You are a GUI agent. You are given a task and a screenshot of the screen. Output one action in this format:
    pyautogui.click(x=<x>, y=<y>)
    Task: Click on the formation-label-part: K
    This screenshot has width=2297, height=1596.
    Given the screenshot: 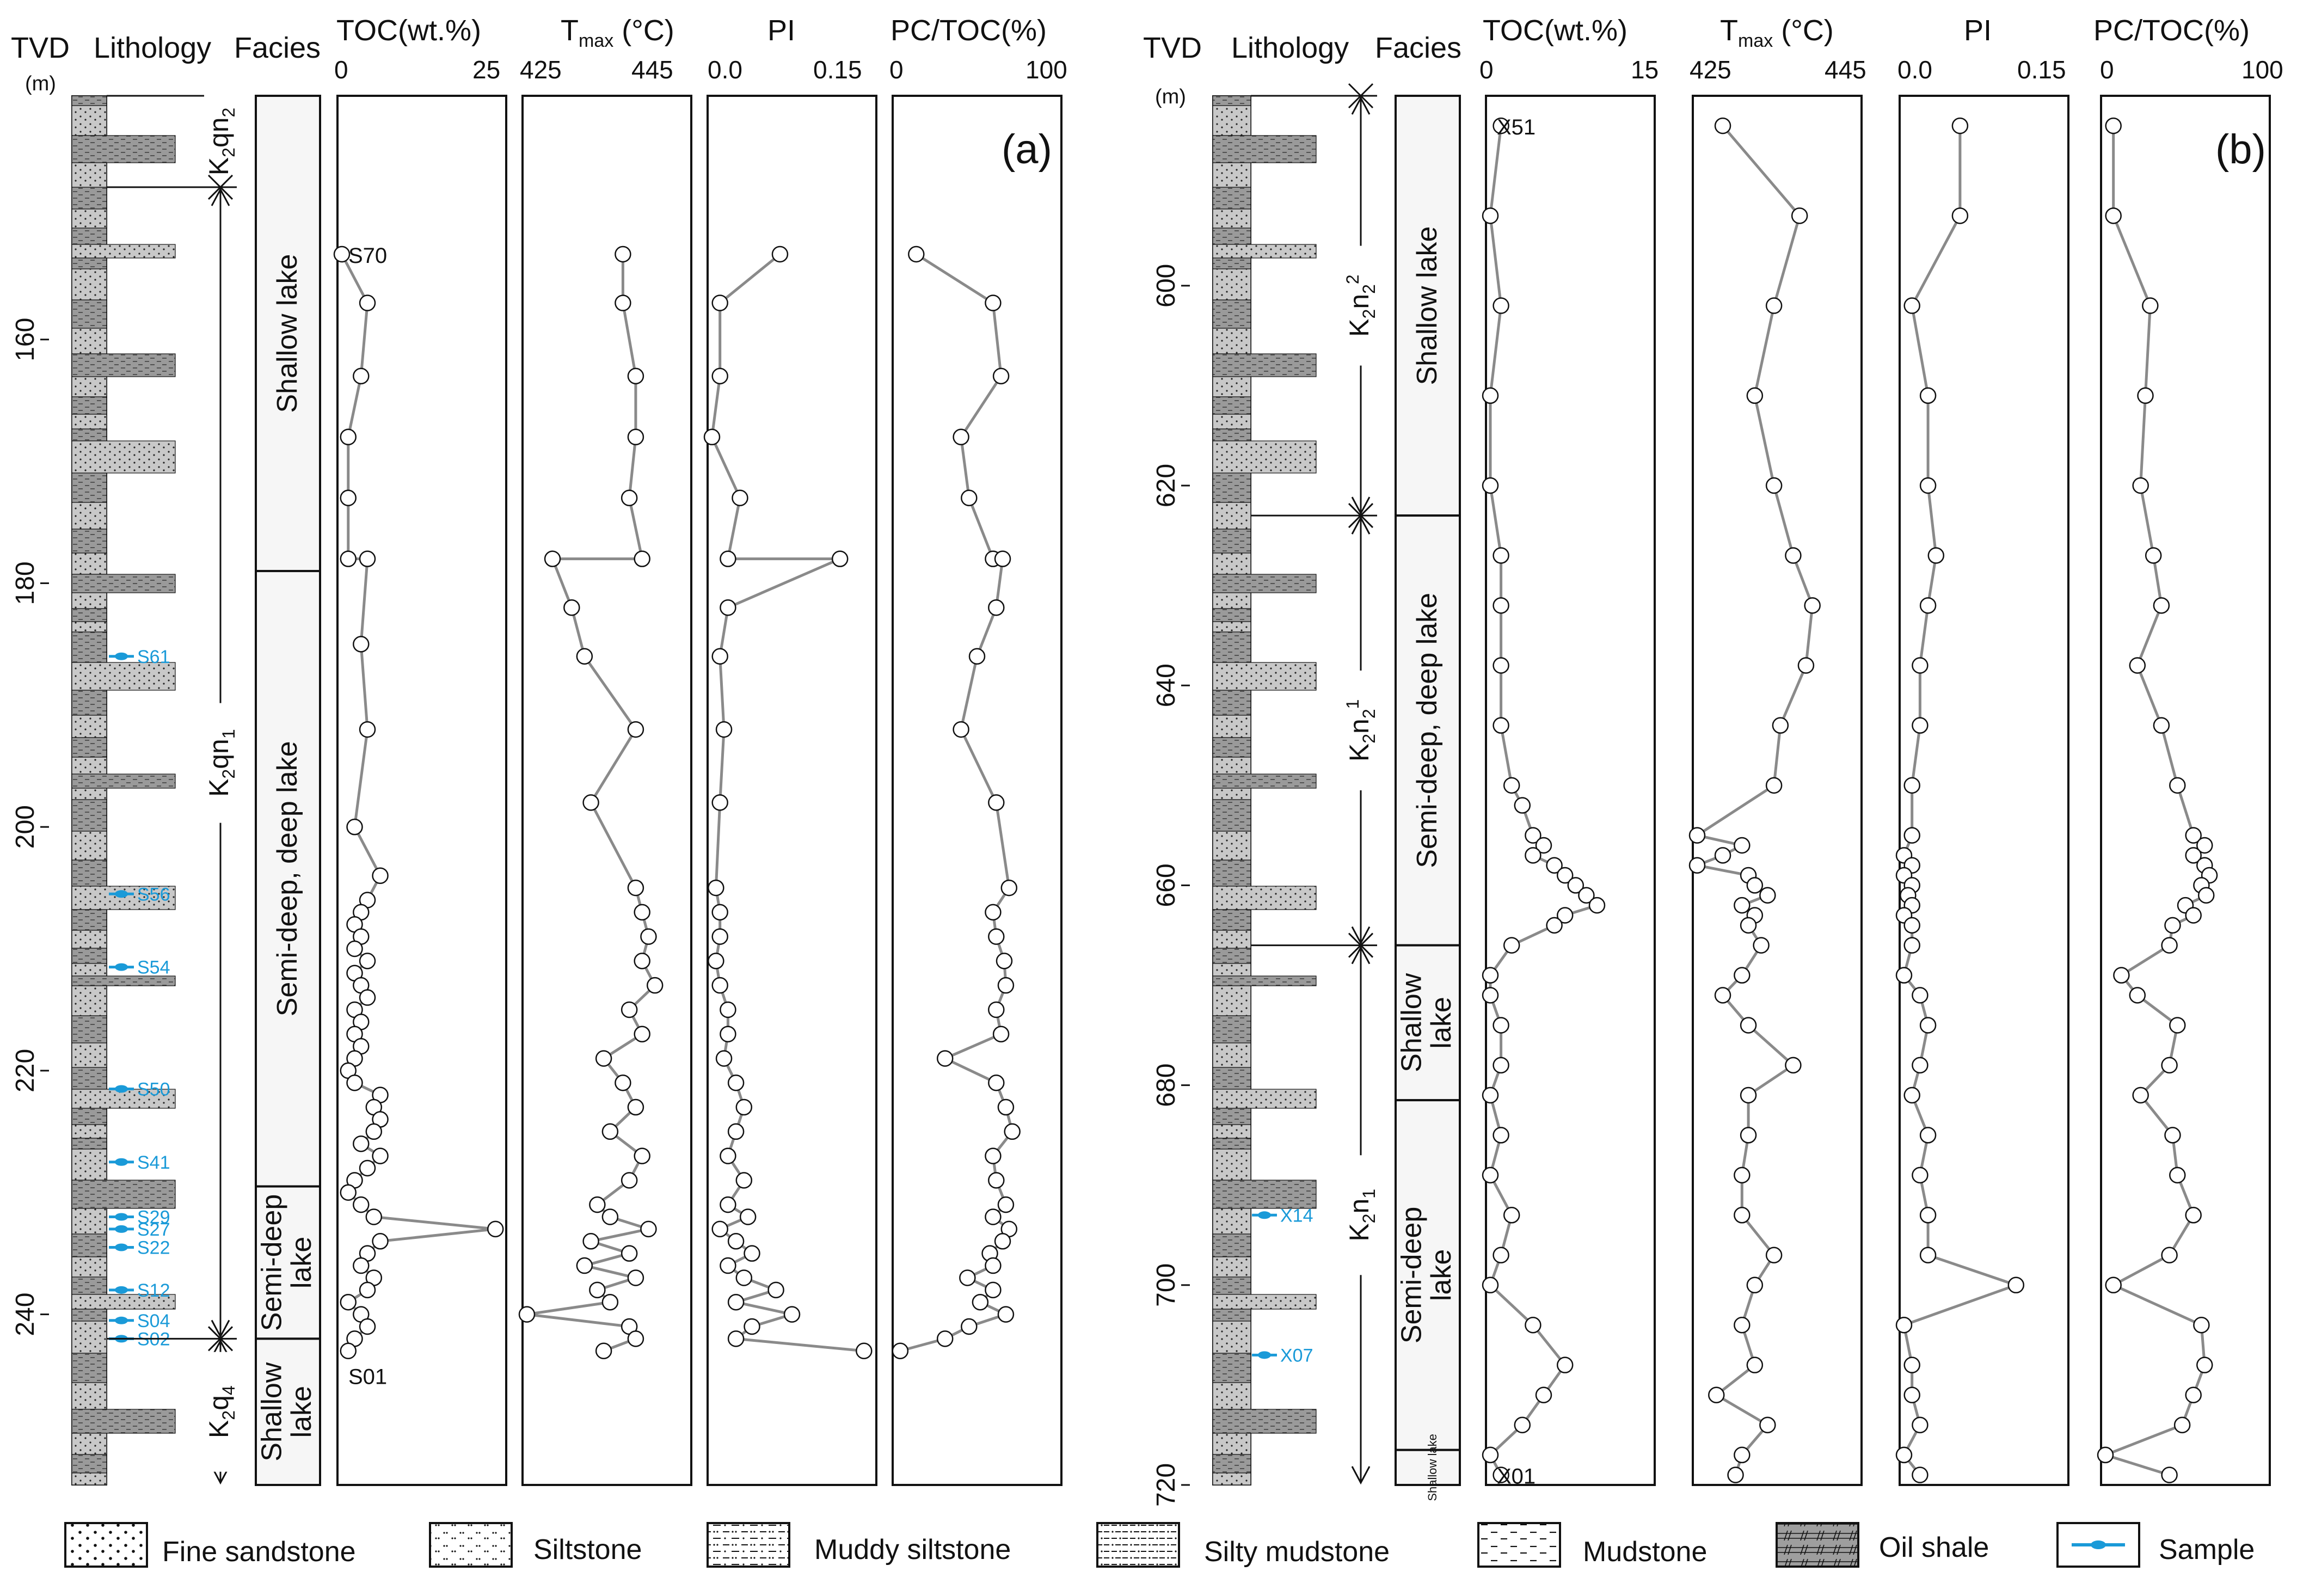 What is the action you would take?
    pyautogui.click(x=1359, y=753)
    